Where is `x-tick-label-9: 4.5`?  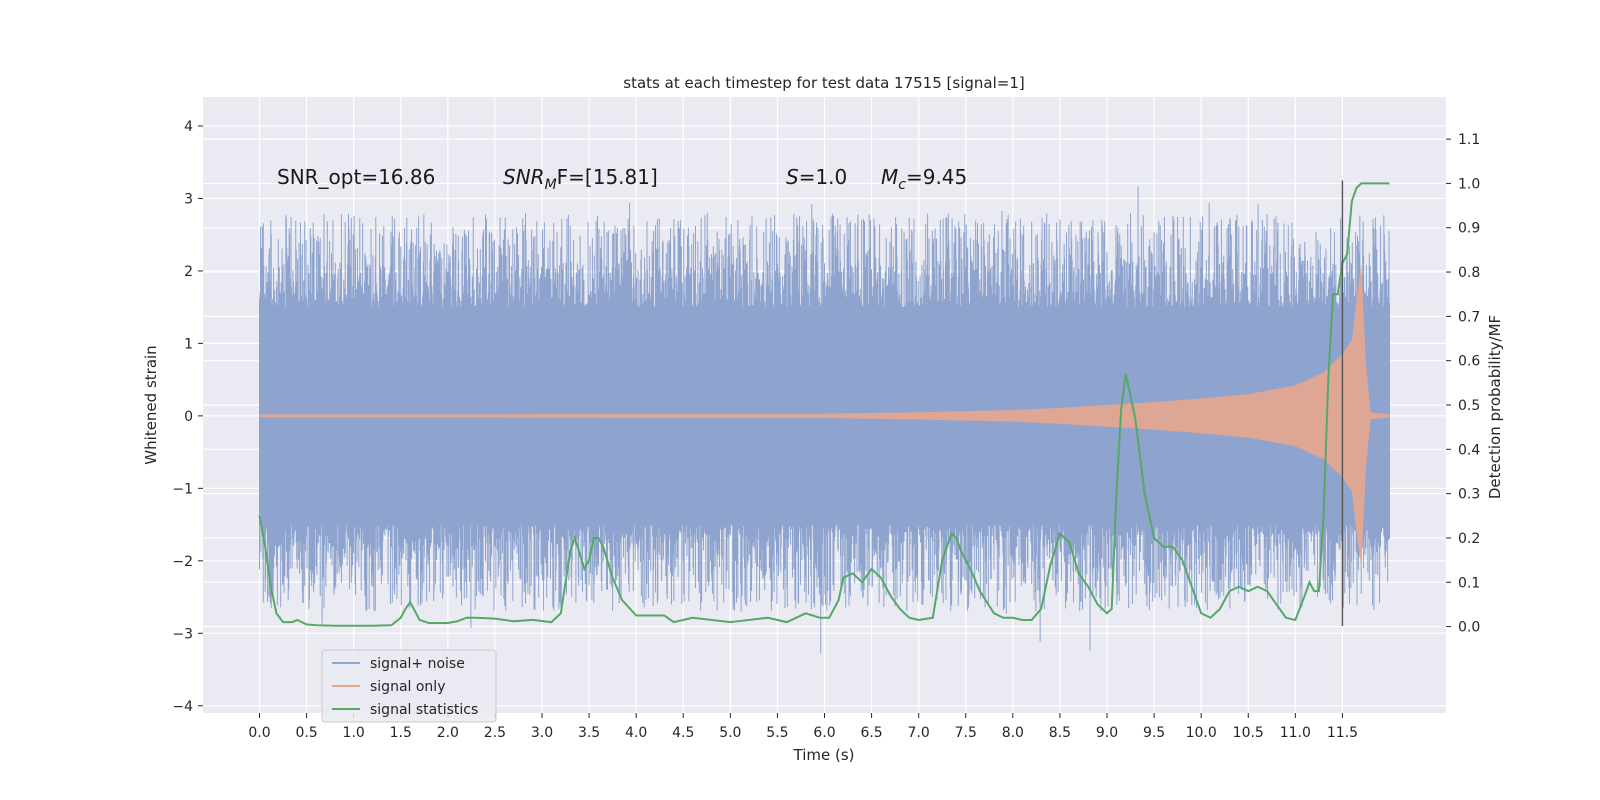
x-tick-label-9: 4.5 is located at coordinates (683, 733).